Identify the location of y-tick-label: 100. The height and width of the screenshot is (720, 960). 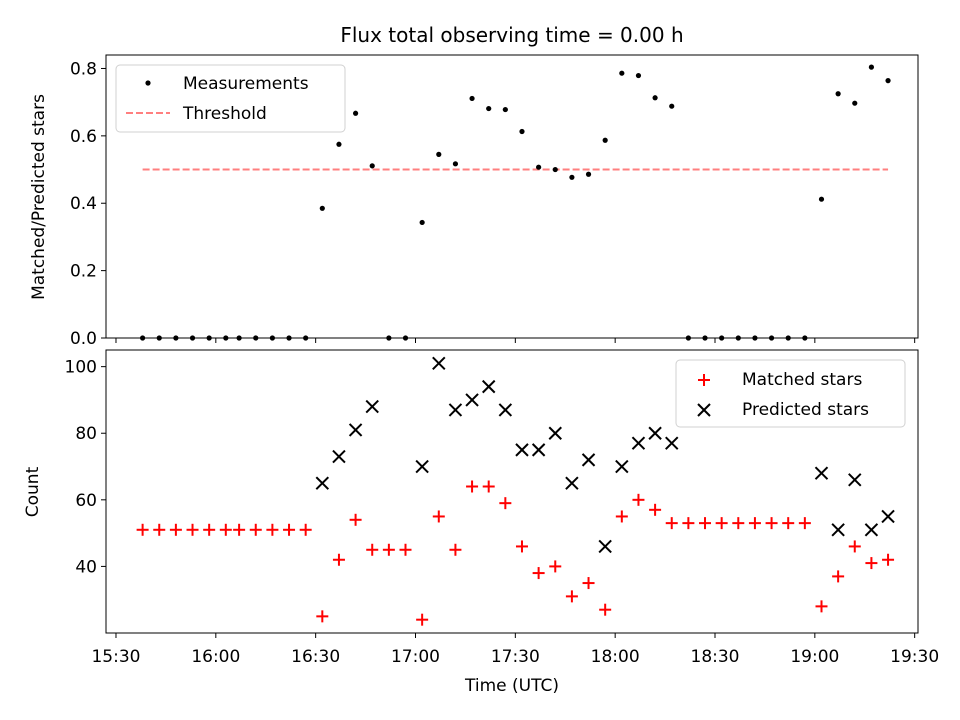
(81, 368).